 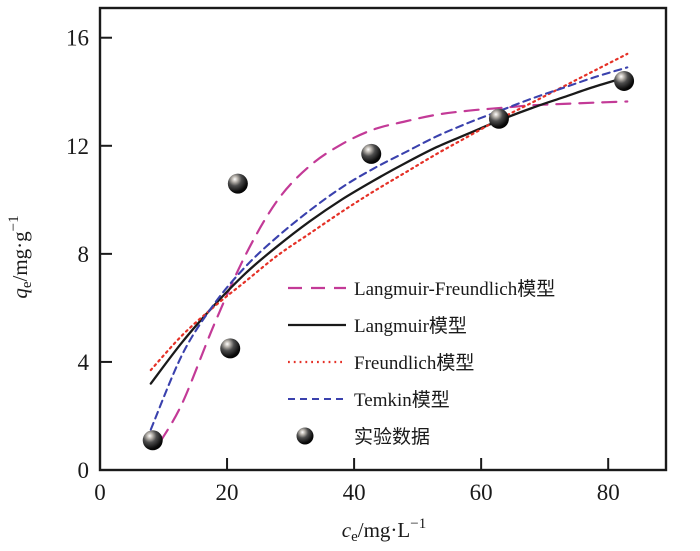 I want to click on y-tick-label-4: 4, so click(x=84, y=362).